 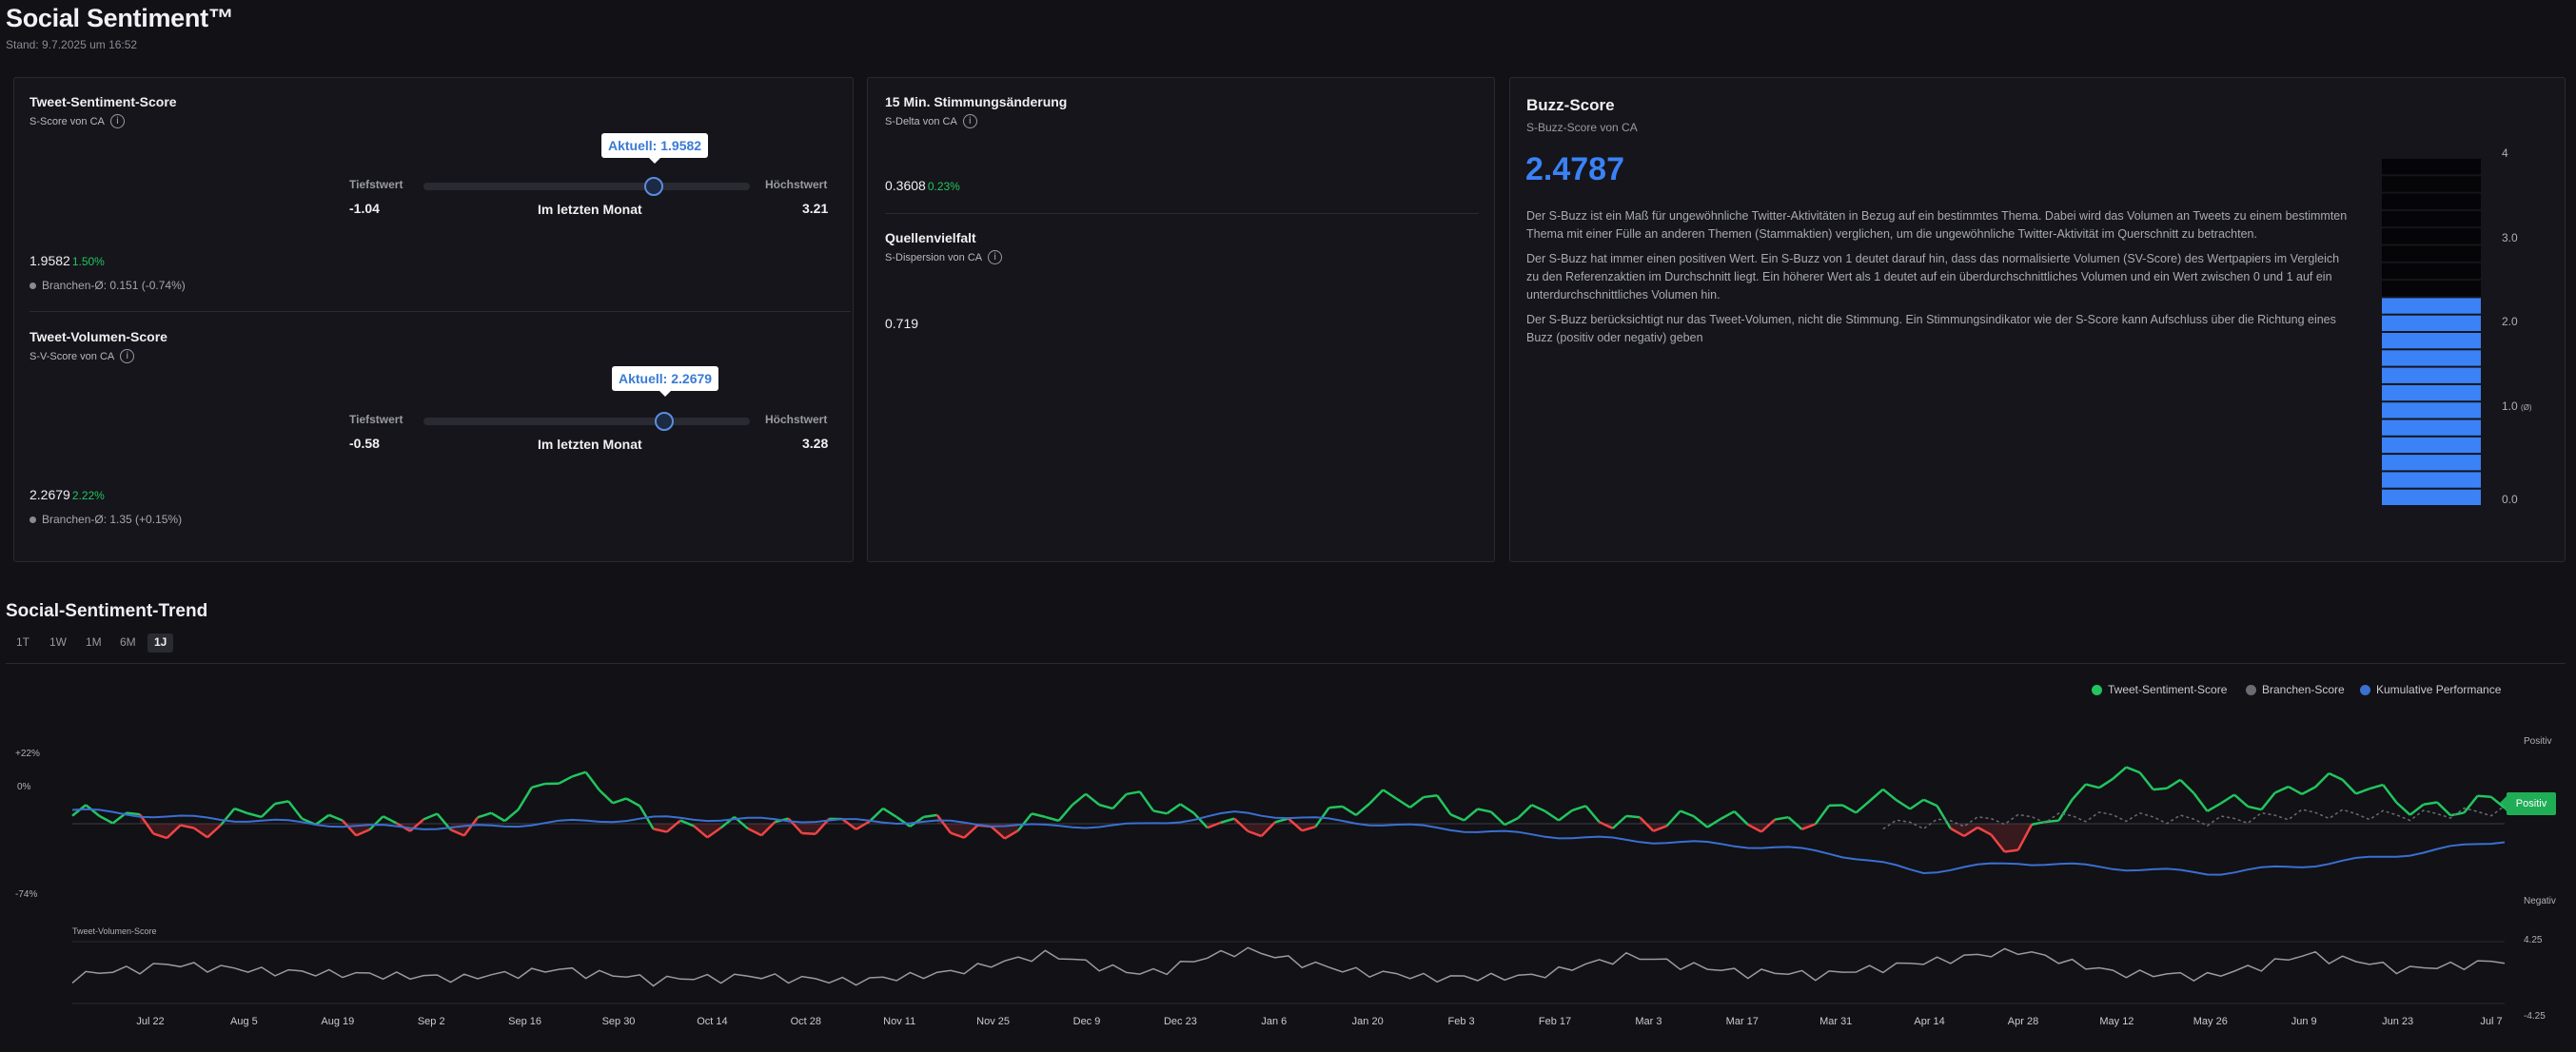 I want to click on x-axis-label: May 26, so click(x=2210, y=1021).